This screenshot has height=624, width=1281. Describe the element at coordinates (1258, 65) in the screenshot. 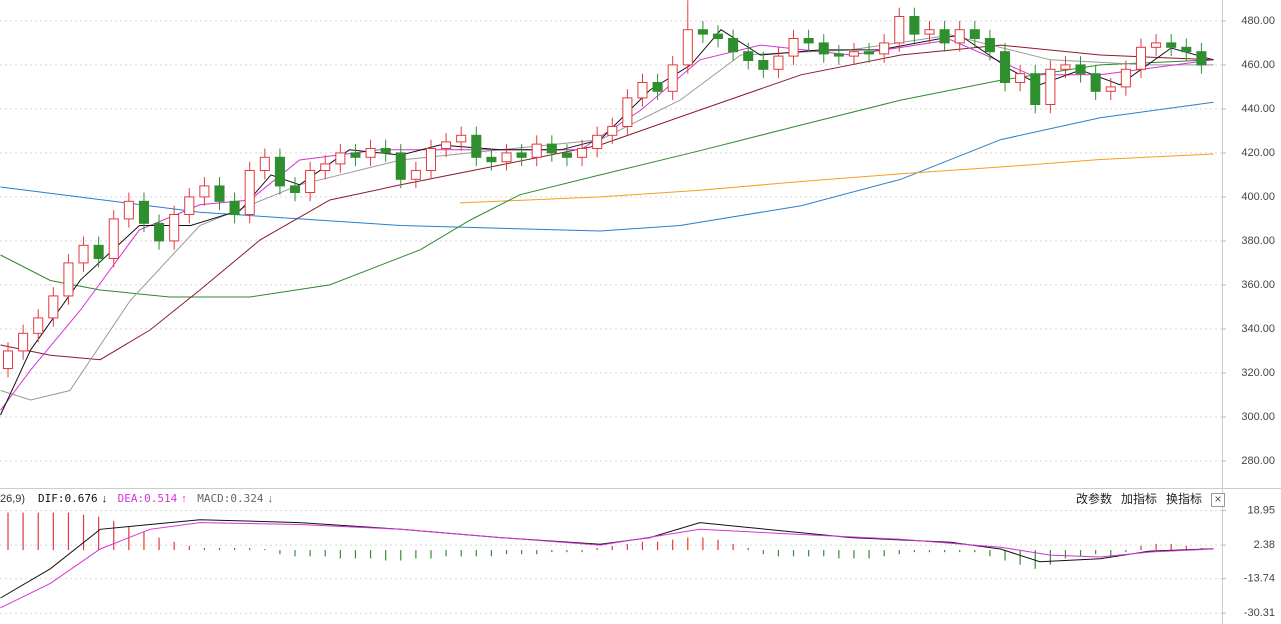

I see `y-tick-label: 460.00` at that location.